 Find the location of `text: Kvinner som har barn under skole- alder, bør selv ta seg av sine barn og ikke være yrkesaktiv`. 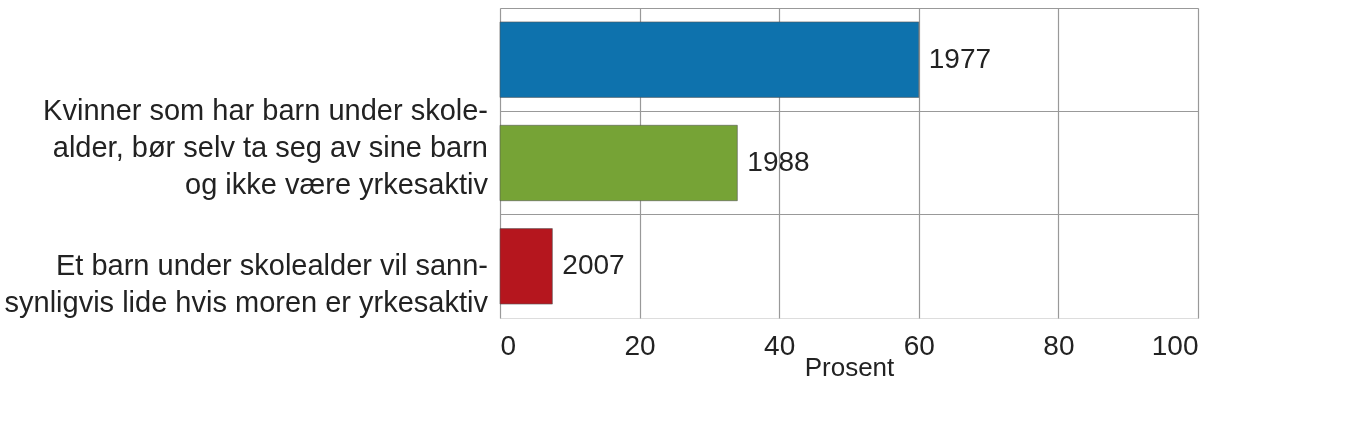

text: Kvinner som har barn under skole- alder, bør selv ta seg av sine barn og ikke være yrkesaktiv is located at coordinates (266, 147).